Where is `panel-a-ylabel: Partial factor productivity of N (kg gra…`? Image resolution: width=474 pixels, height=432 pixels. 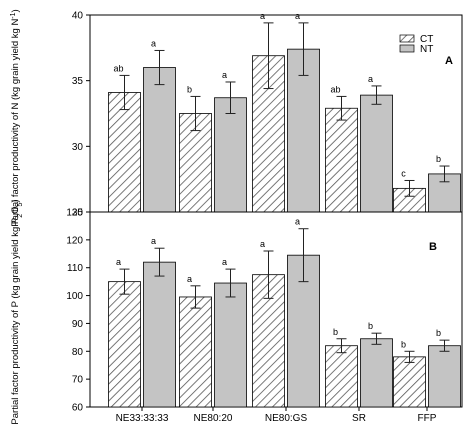 panel-a-ylabel: Partial factor productivity of N (kg gra… is located at coordinates (16, 117).